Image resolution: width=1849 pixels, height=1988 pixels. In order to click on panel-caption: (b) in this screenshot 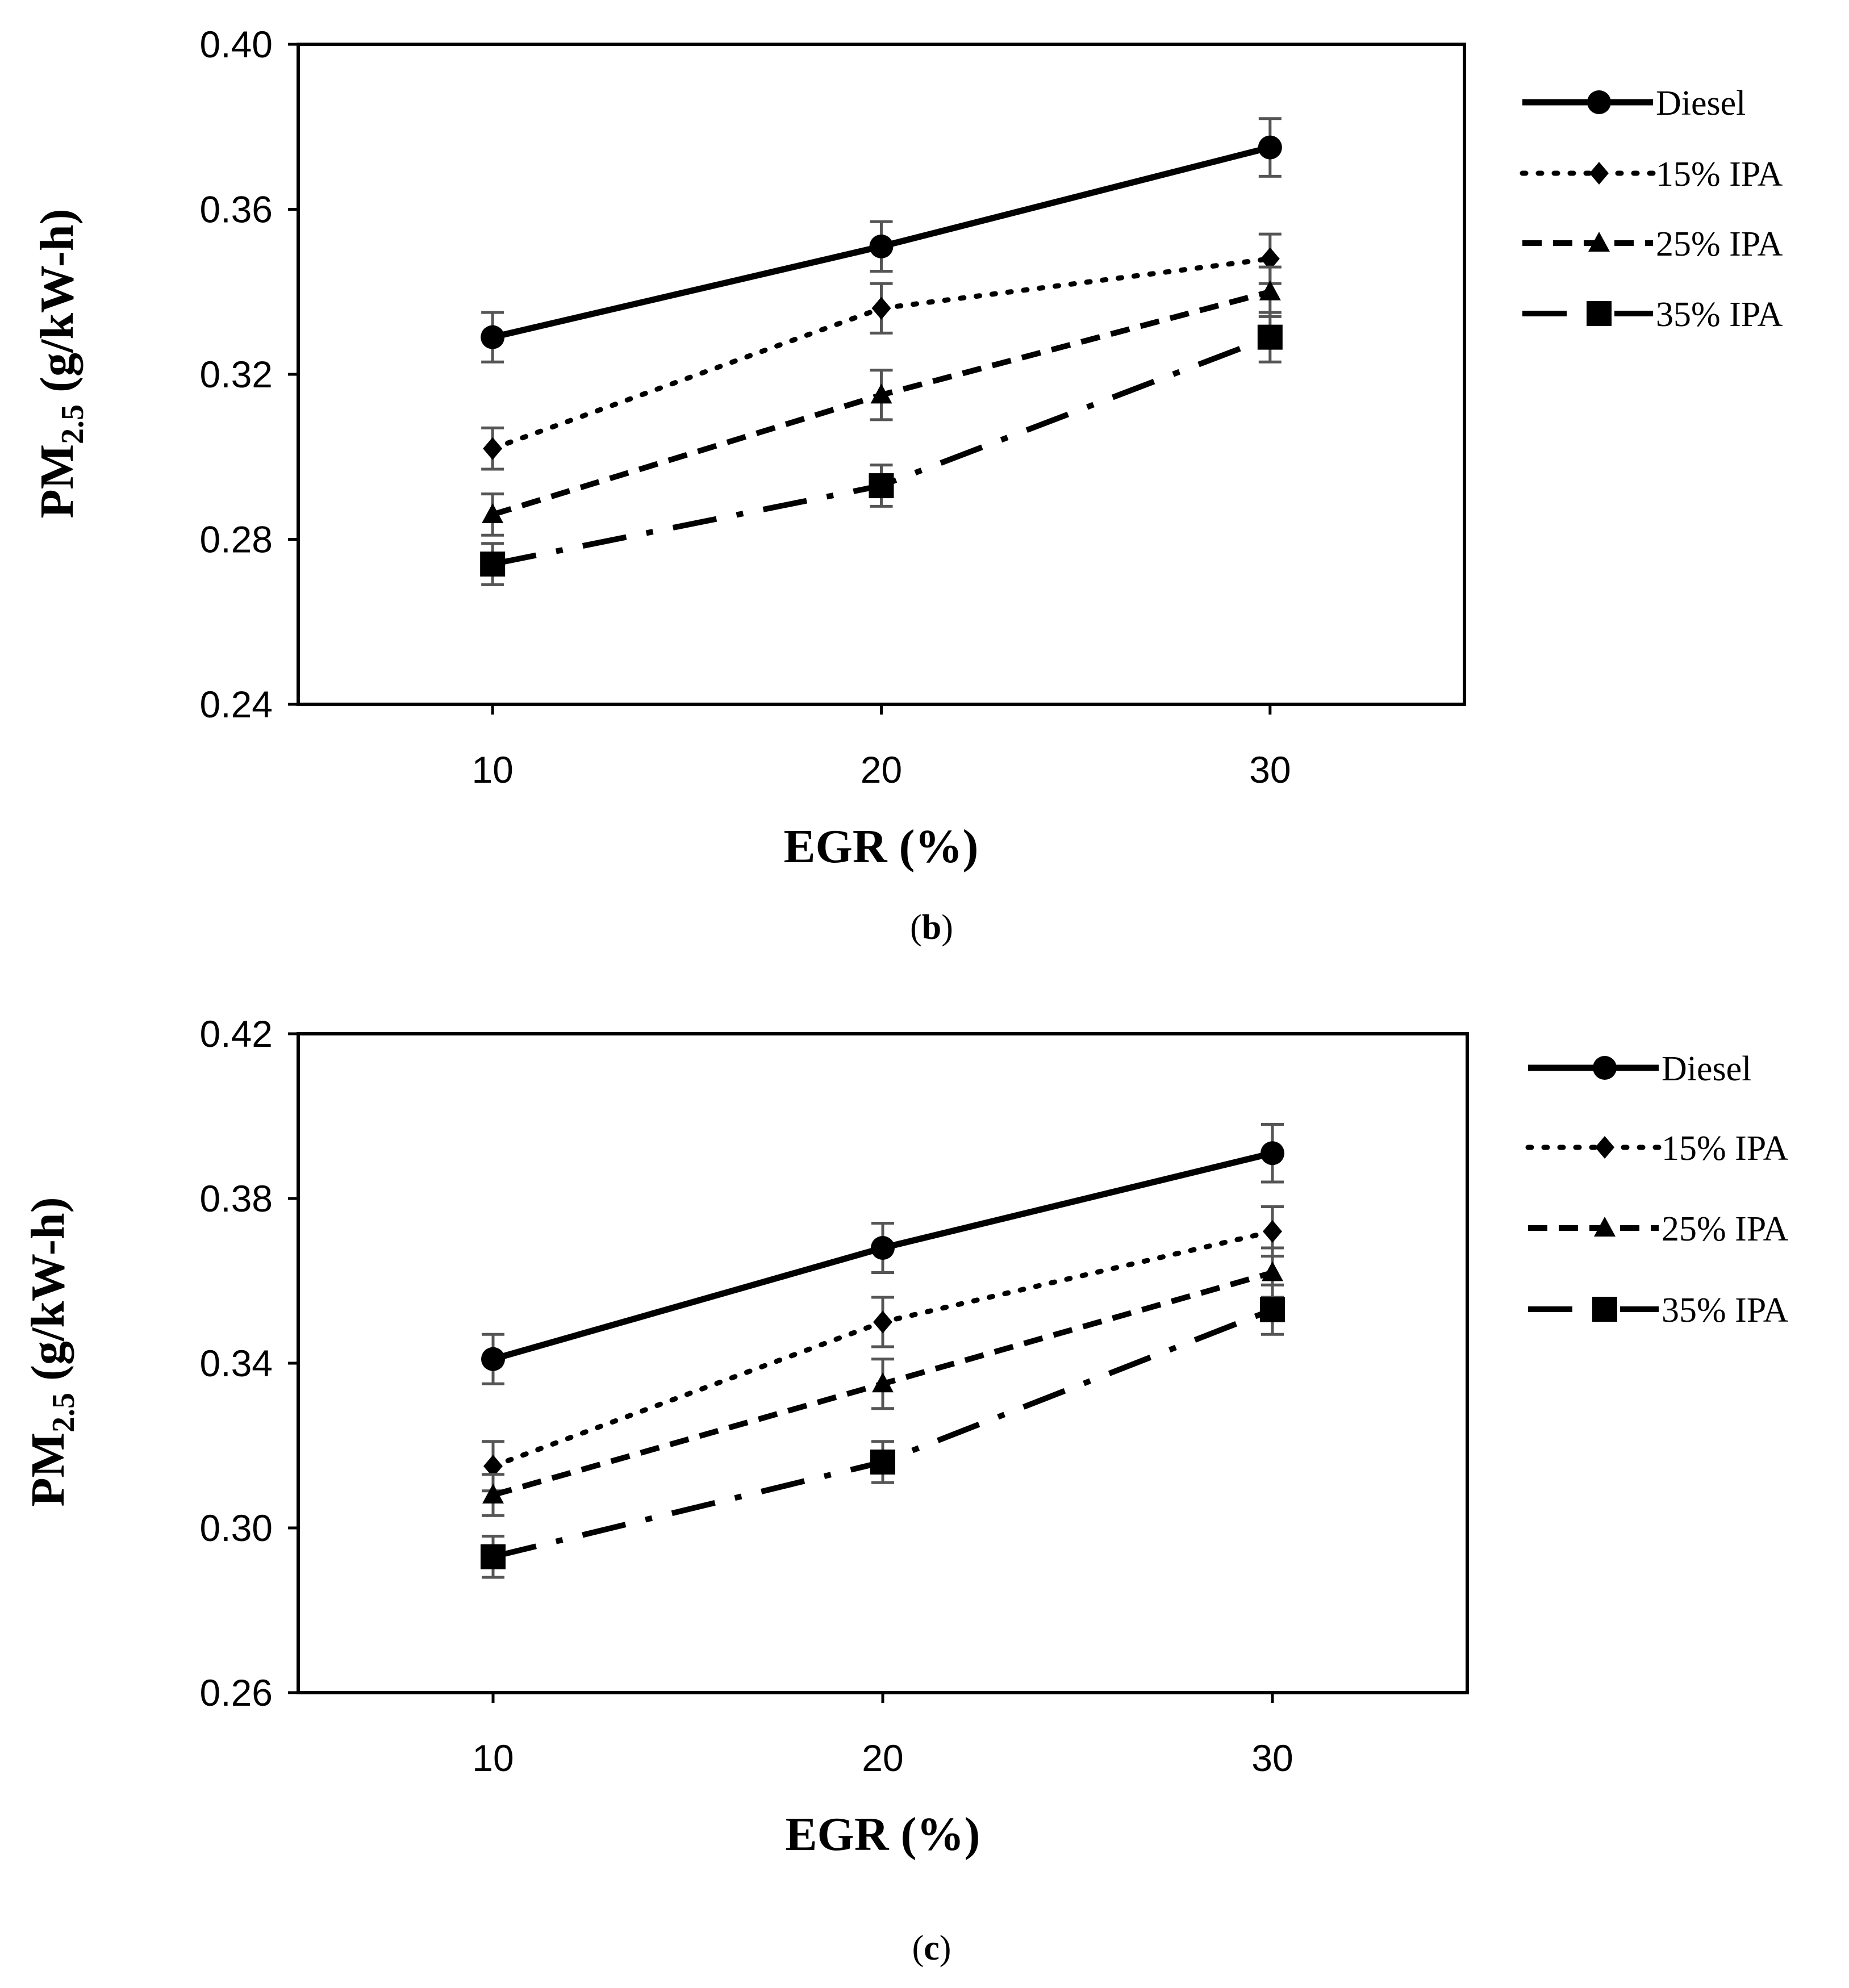, I will do `click(931, 927)`.